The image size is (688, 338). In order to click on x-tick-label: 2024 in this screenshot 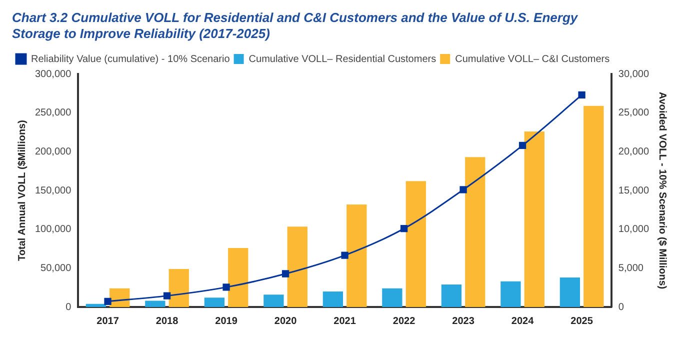, I will do `click(522, 321)`.